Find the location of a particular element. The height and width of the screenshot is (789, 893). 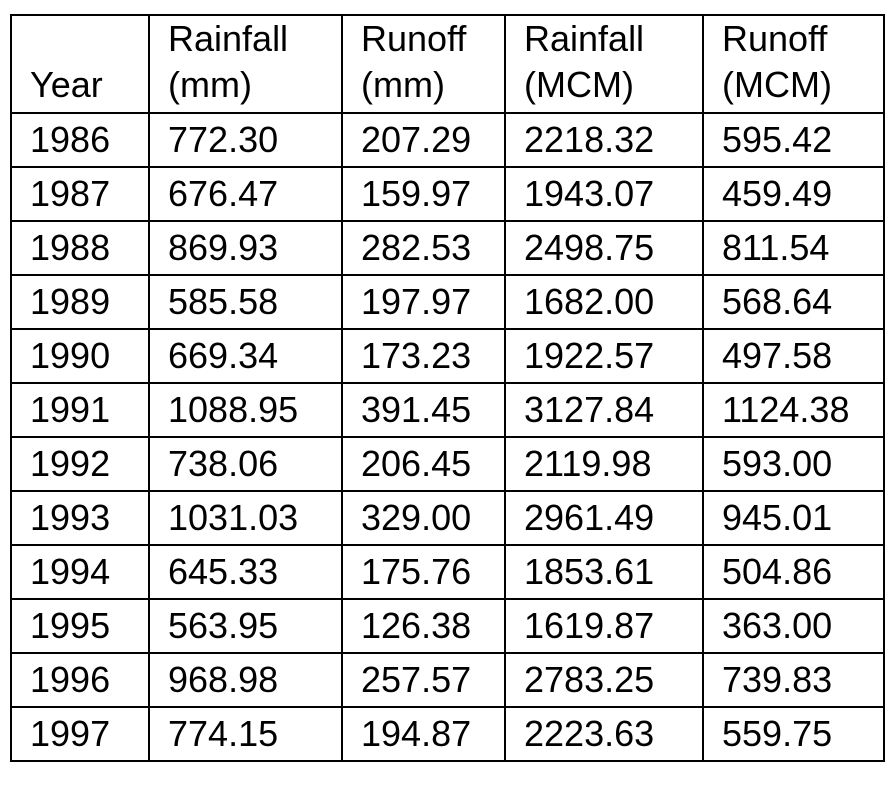

year-cell: 1994 is located at coordinates (80, 572).